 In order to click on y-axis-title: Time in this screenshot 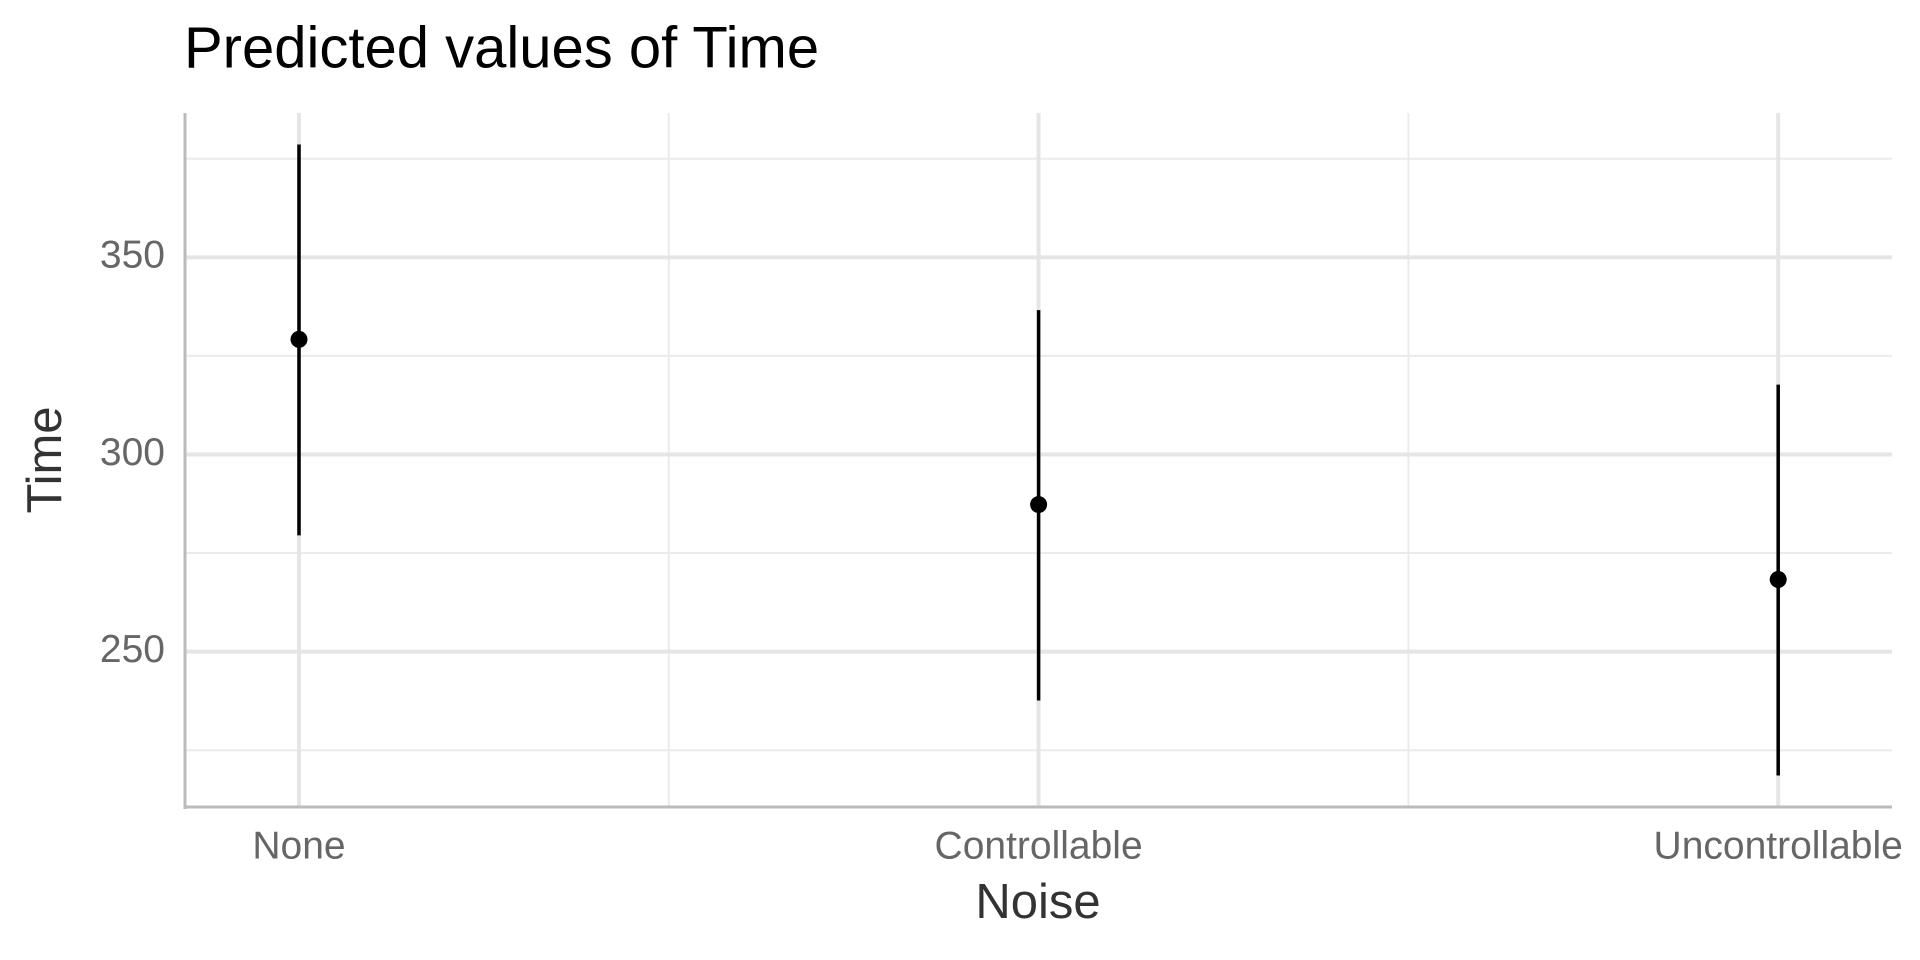, I will do `click(45, 459)`.